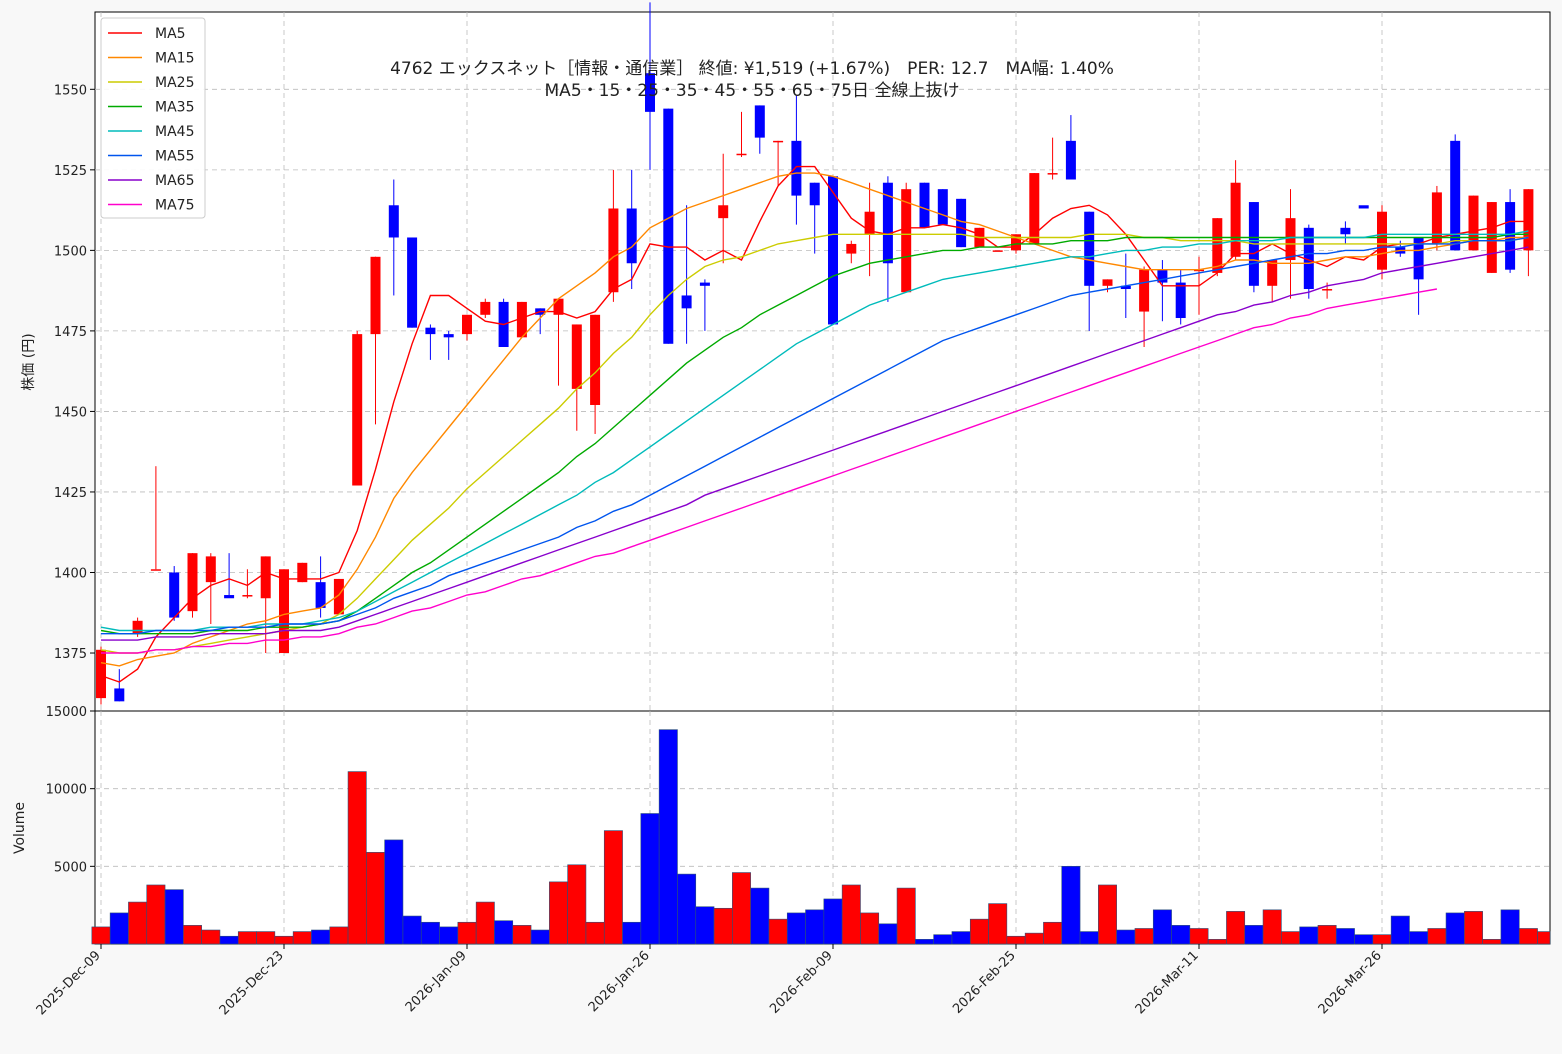 The width and height of the screenshot is (1562, 1054). Describe the element at coordinates (66, 790) in the screenshot. I see `volume-tick-label: 10000` at that location.